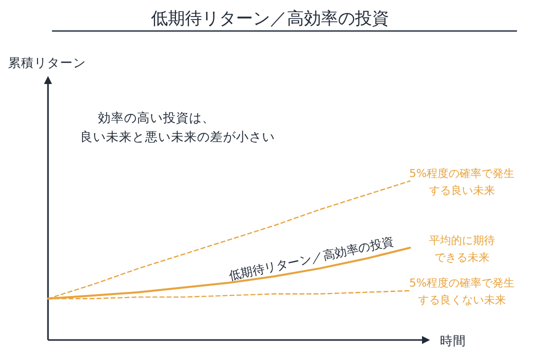  I want to click on series-label: 5%程度の確率で発生する良い未来, so click(462, 182).